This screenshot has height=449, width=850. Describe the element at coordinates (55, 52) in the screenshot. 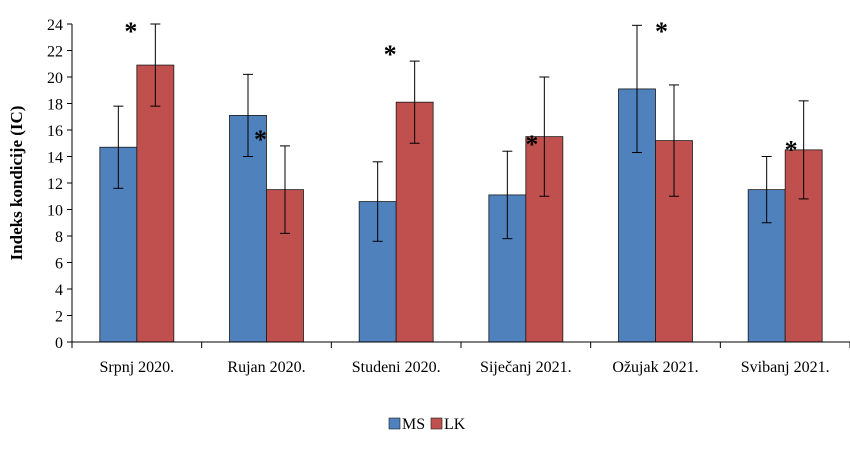

I see `y-tick-label: 22` at that location.